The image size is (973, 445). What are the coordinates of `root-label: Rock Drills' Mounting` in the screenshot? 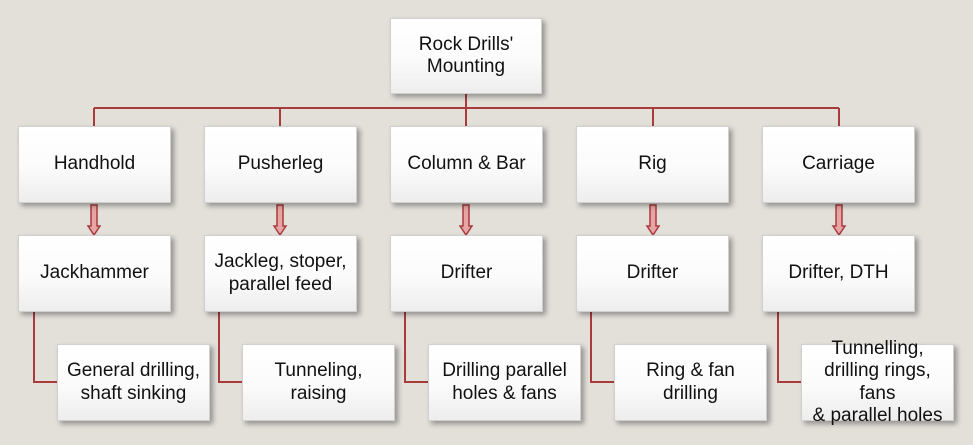 It's located at (466, 55).